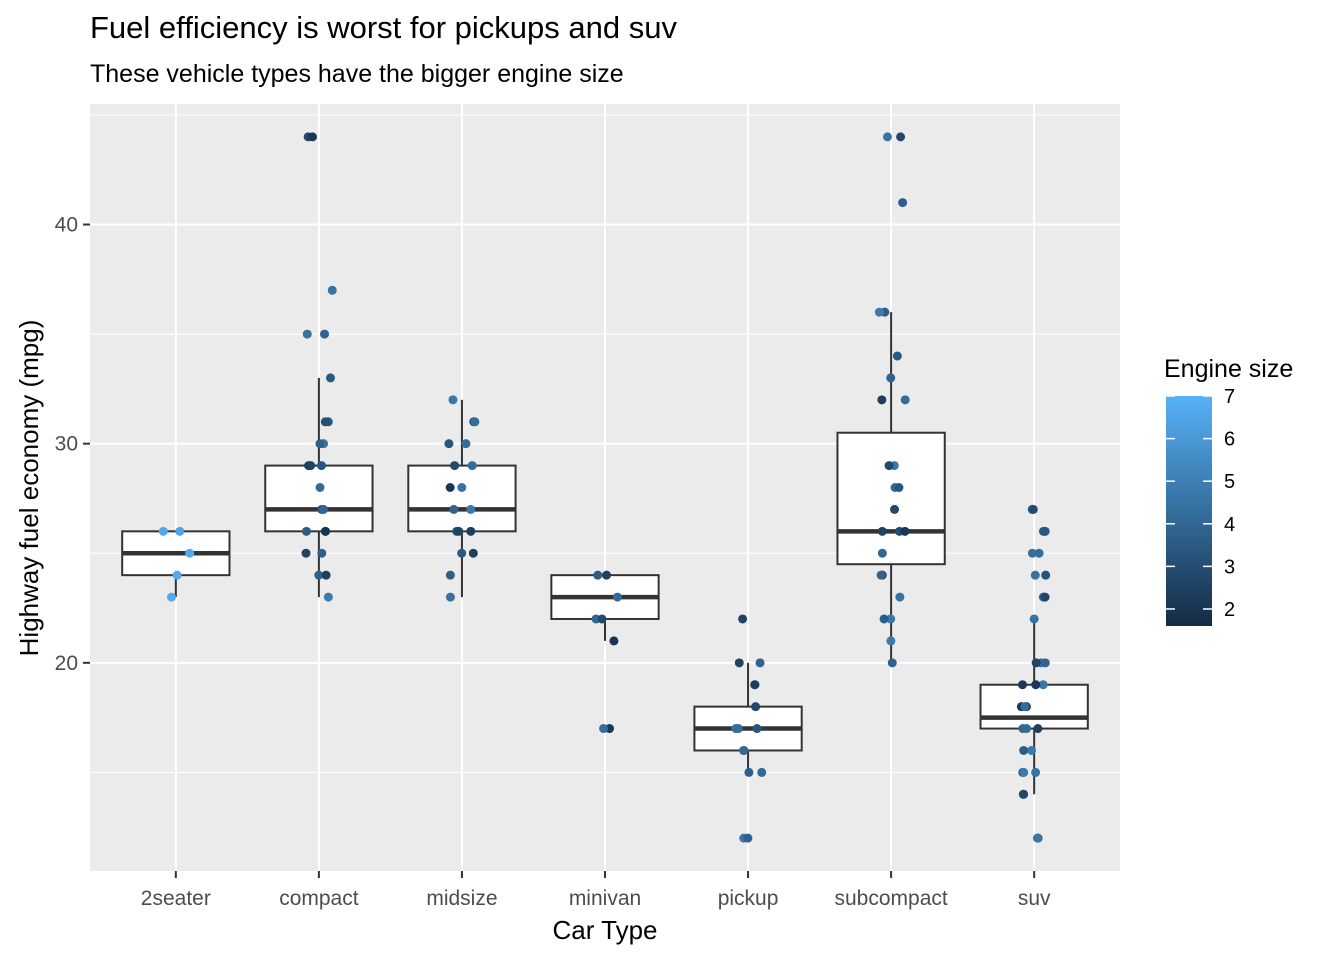 This screenshot has height=960, width=1344. Describe the element at coordinates (1229, 482) in the screenshot. I see `legend-tick-label: 5` at that location.